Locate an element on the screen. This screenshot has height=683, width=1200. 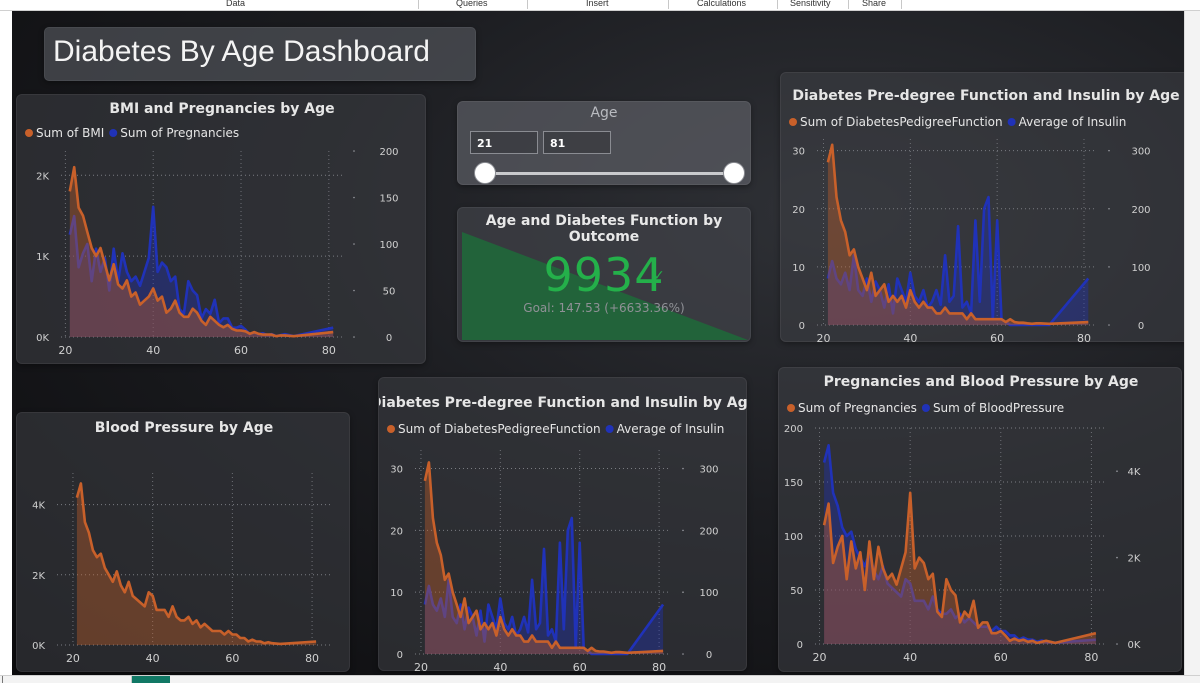
active-page-tab is located at coordinates (151, 679).